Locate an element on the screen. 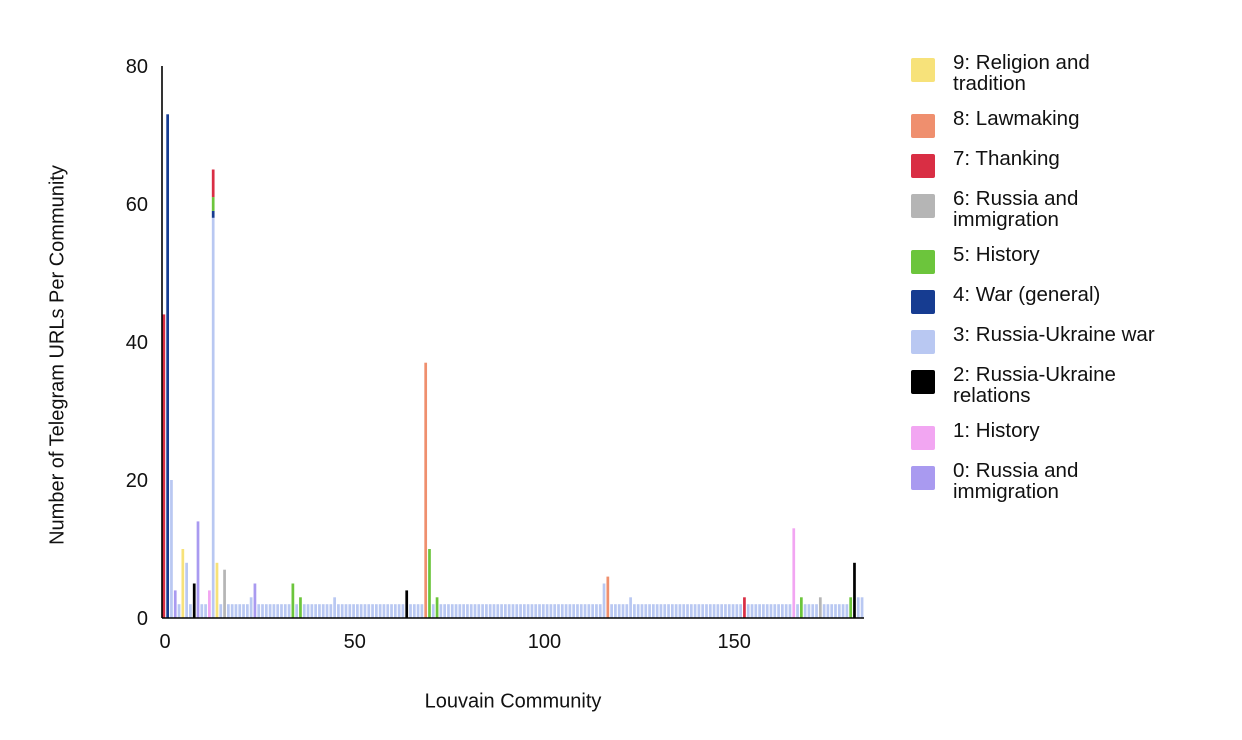  legend-item-topic-8: 8: Lawmaking is located at coordinates (1071, 128).